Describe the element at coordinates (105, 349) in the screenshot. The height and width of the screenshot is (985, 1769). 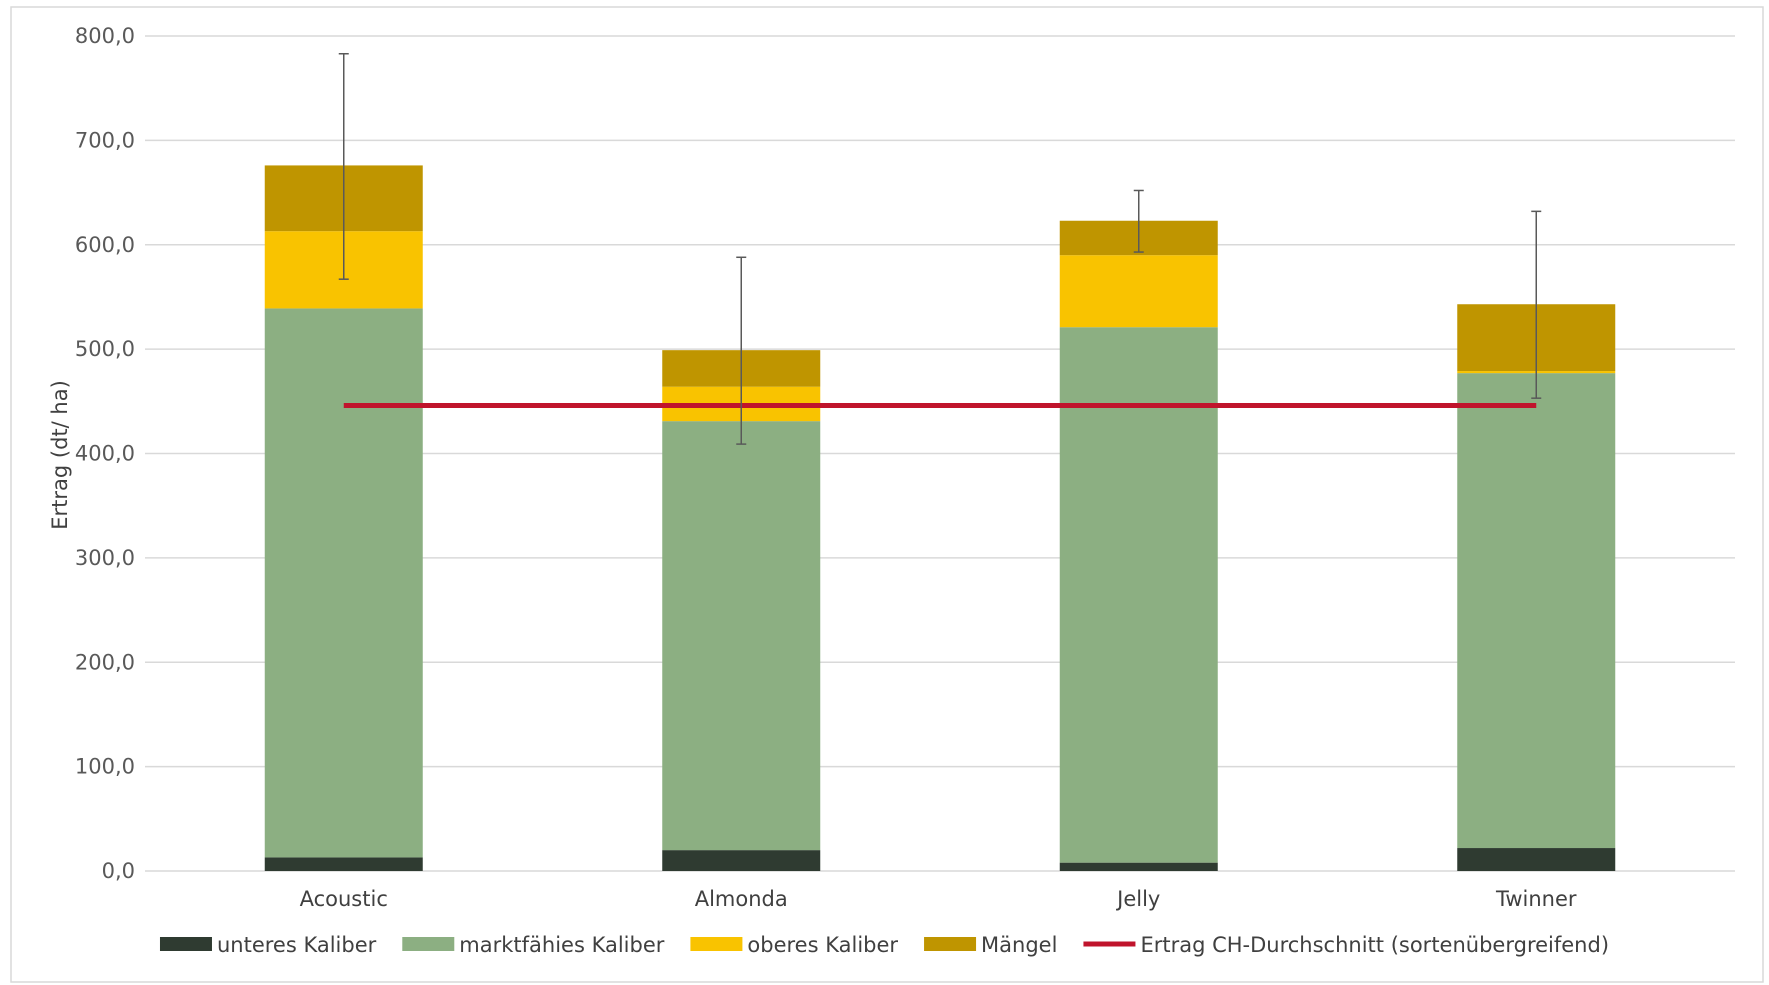
I see `y-tick-label: 500,0` at that location.